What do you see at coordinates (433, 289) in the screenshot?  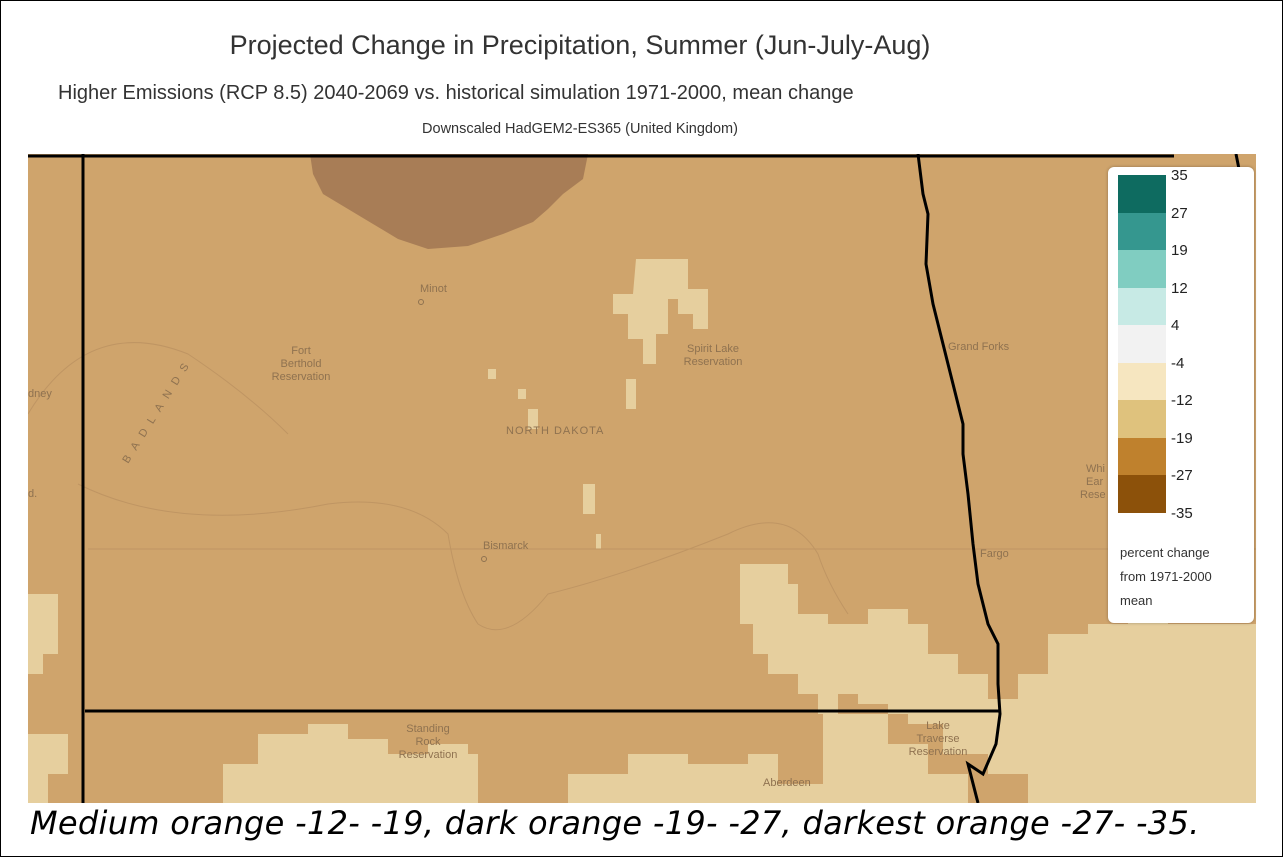 I see `label-minot: Minot` at bounding box center [433, 289].